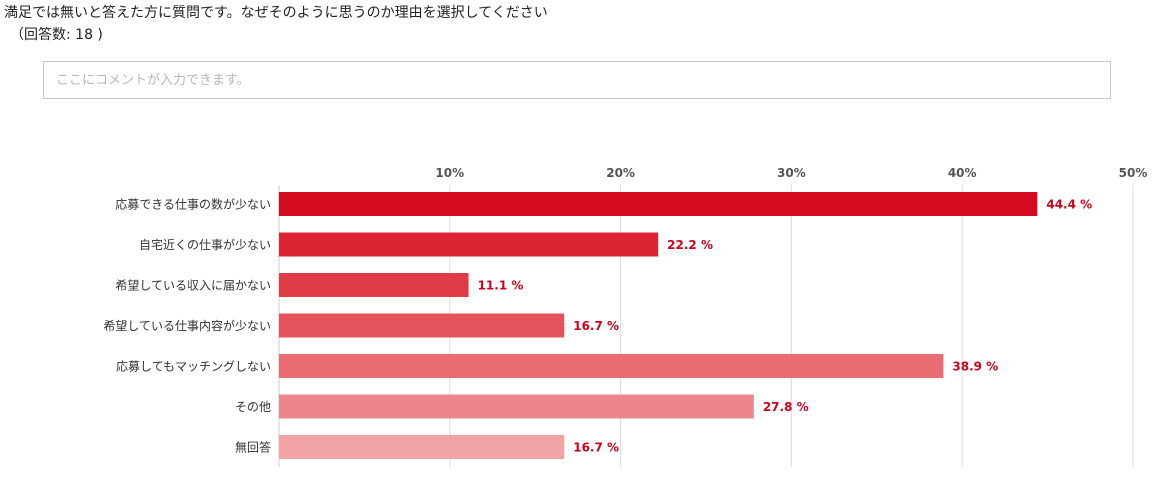  What do you see at coordinates (187, 325) in the screenshot?
I see `category-label: 希望している仕事内容が少ない` at bounding box center [187, 325].